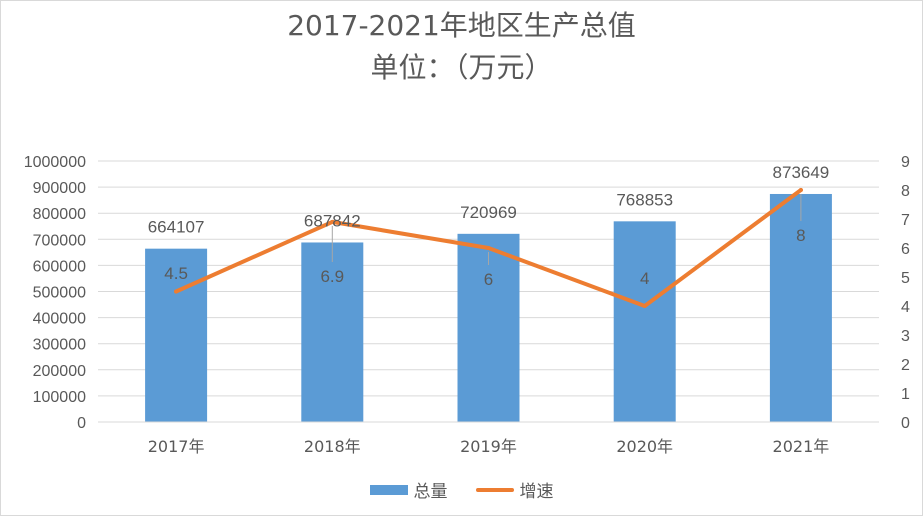 This screenshot has height=516, width=923. I want to click on y-right-tick-label: 4, so click(905, 307).